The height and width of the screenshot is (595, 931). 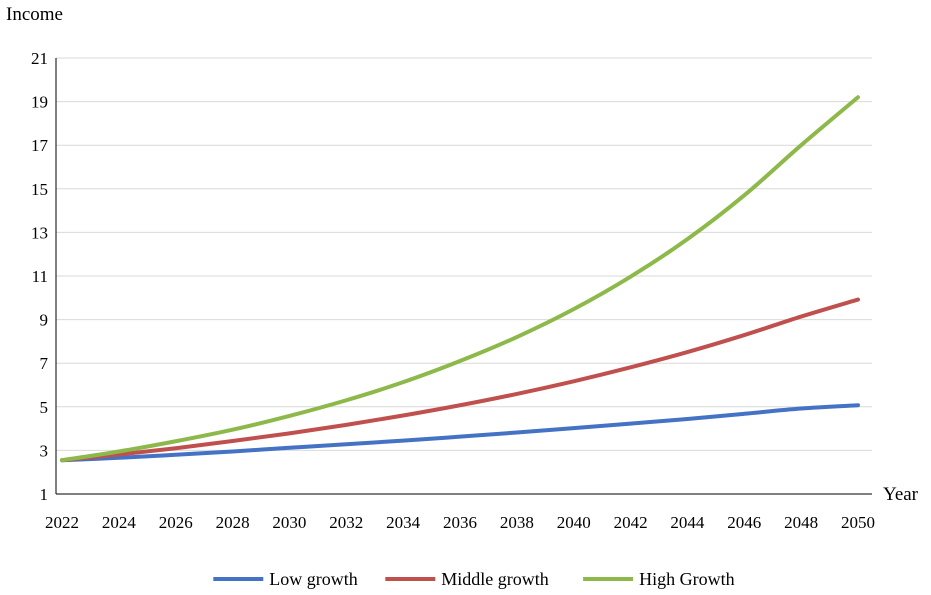 What do you see at coordinates (289, 522) in the screenshot?
I see `x-tick-label: 2030` at bounding box center [289, 522].